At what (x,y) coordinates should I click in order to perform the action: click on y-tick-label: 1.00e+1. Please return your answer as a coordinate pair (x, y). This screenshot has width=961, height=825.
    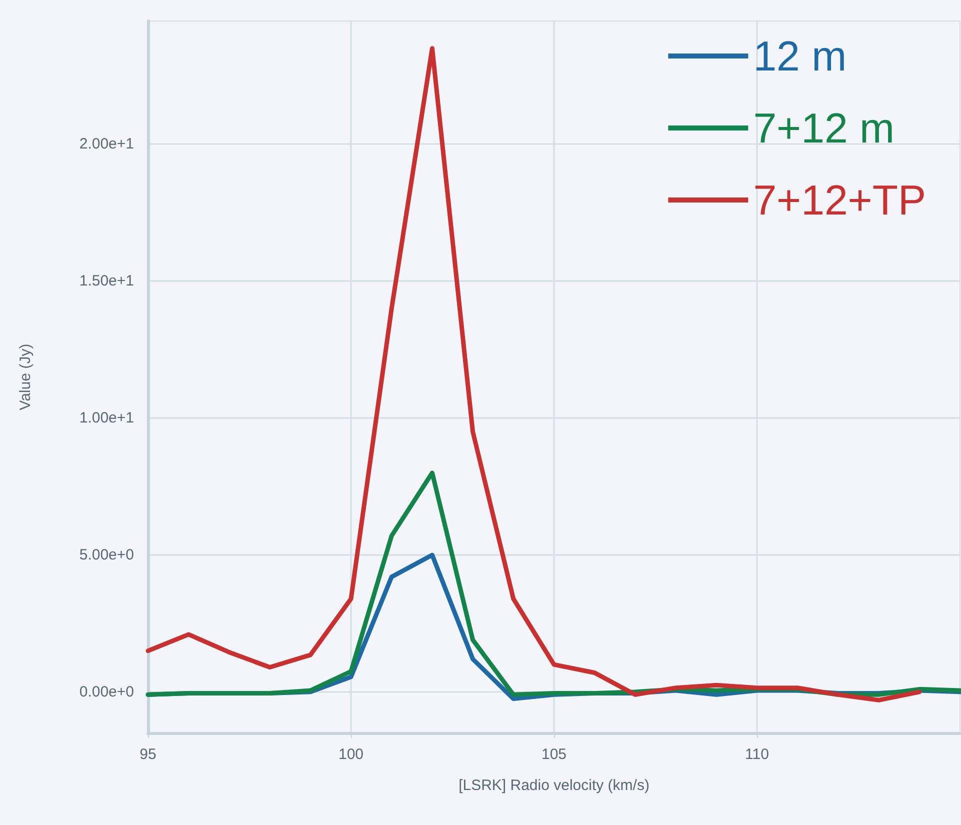
    Looking at the image, I should click on (106, 418).